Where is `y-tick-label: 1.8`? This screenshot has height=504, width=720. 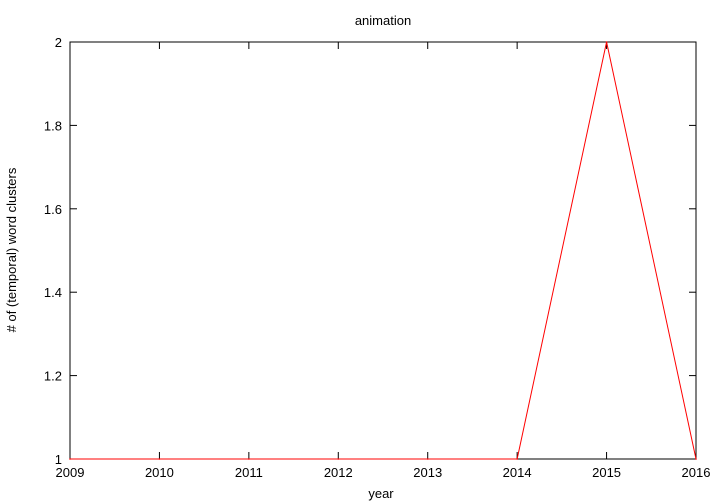
y-tick-label: 1.8 is located at coordinates (53, 125).